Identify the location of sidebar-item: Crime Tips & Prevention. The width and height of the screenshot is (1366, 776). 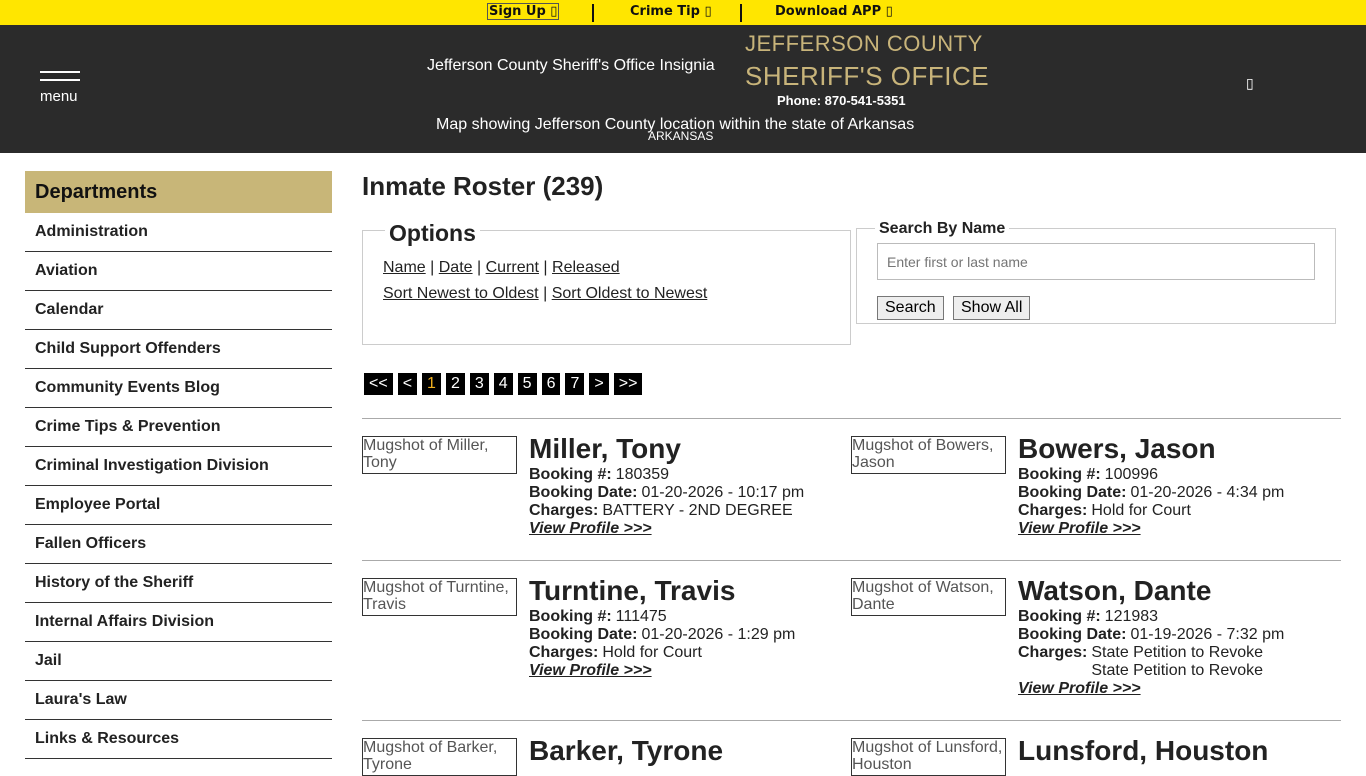
(178, 427).